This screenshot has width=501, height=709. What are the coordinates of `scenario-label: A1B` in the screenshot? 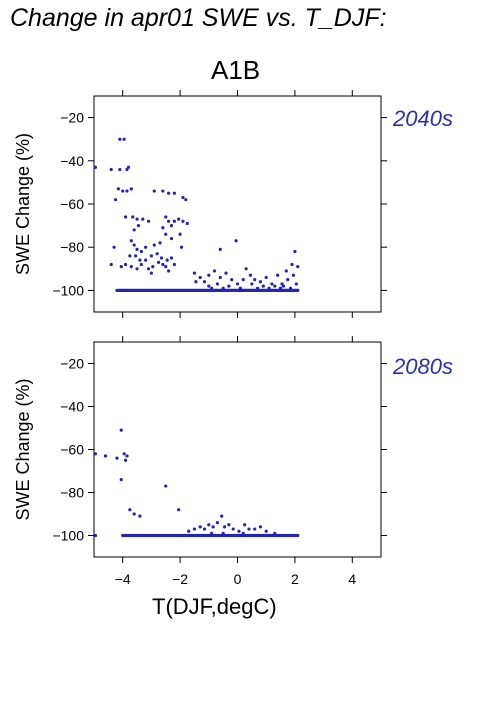 It's located at (236, 70).